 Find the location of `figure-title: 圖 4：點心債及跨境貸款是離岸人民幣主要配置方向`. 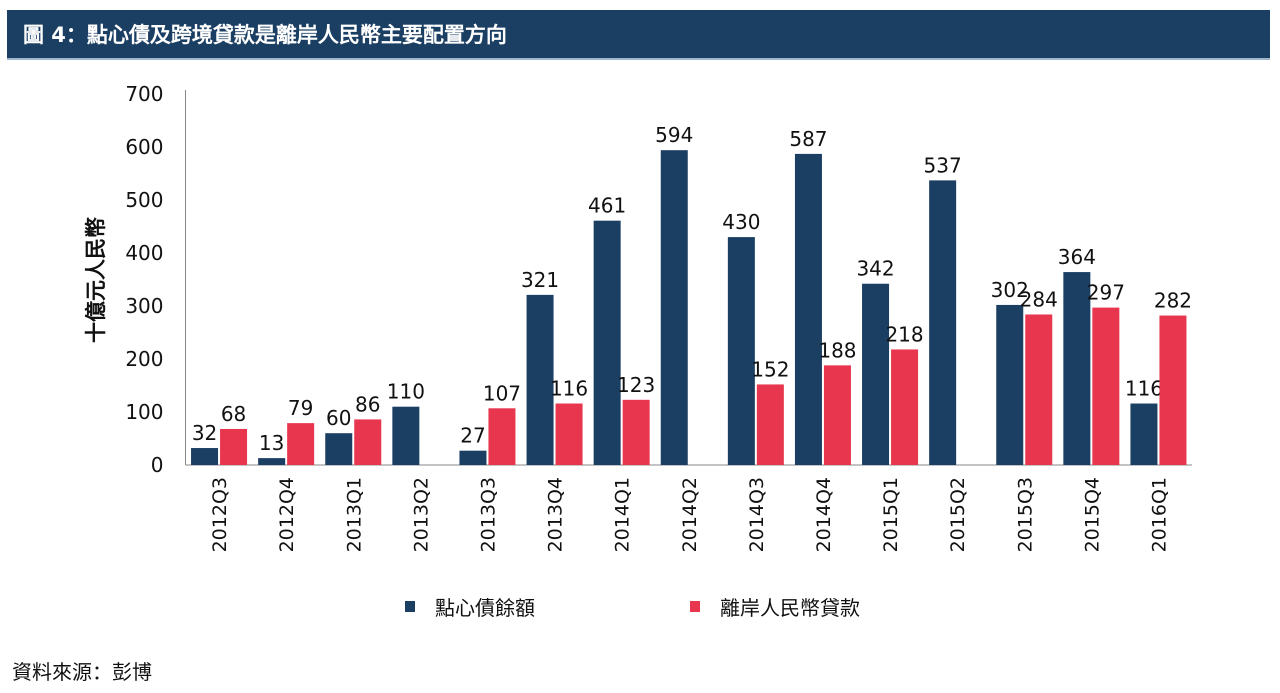

figure-title: 圖 4：點心債及跨境貸款是離岸人民幣主要配置方向 is located at coordinates (638, 35).